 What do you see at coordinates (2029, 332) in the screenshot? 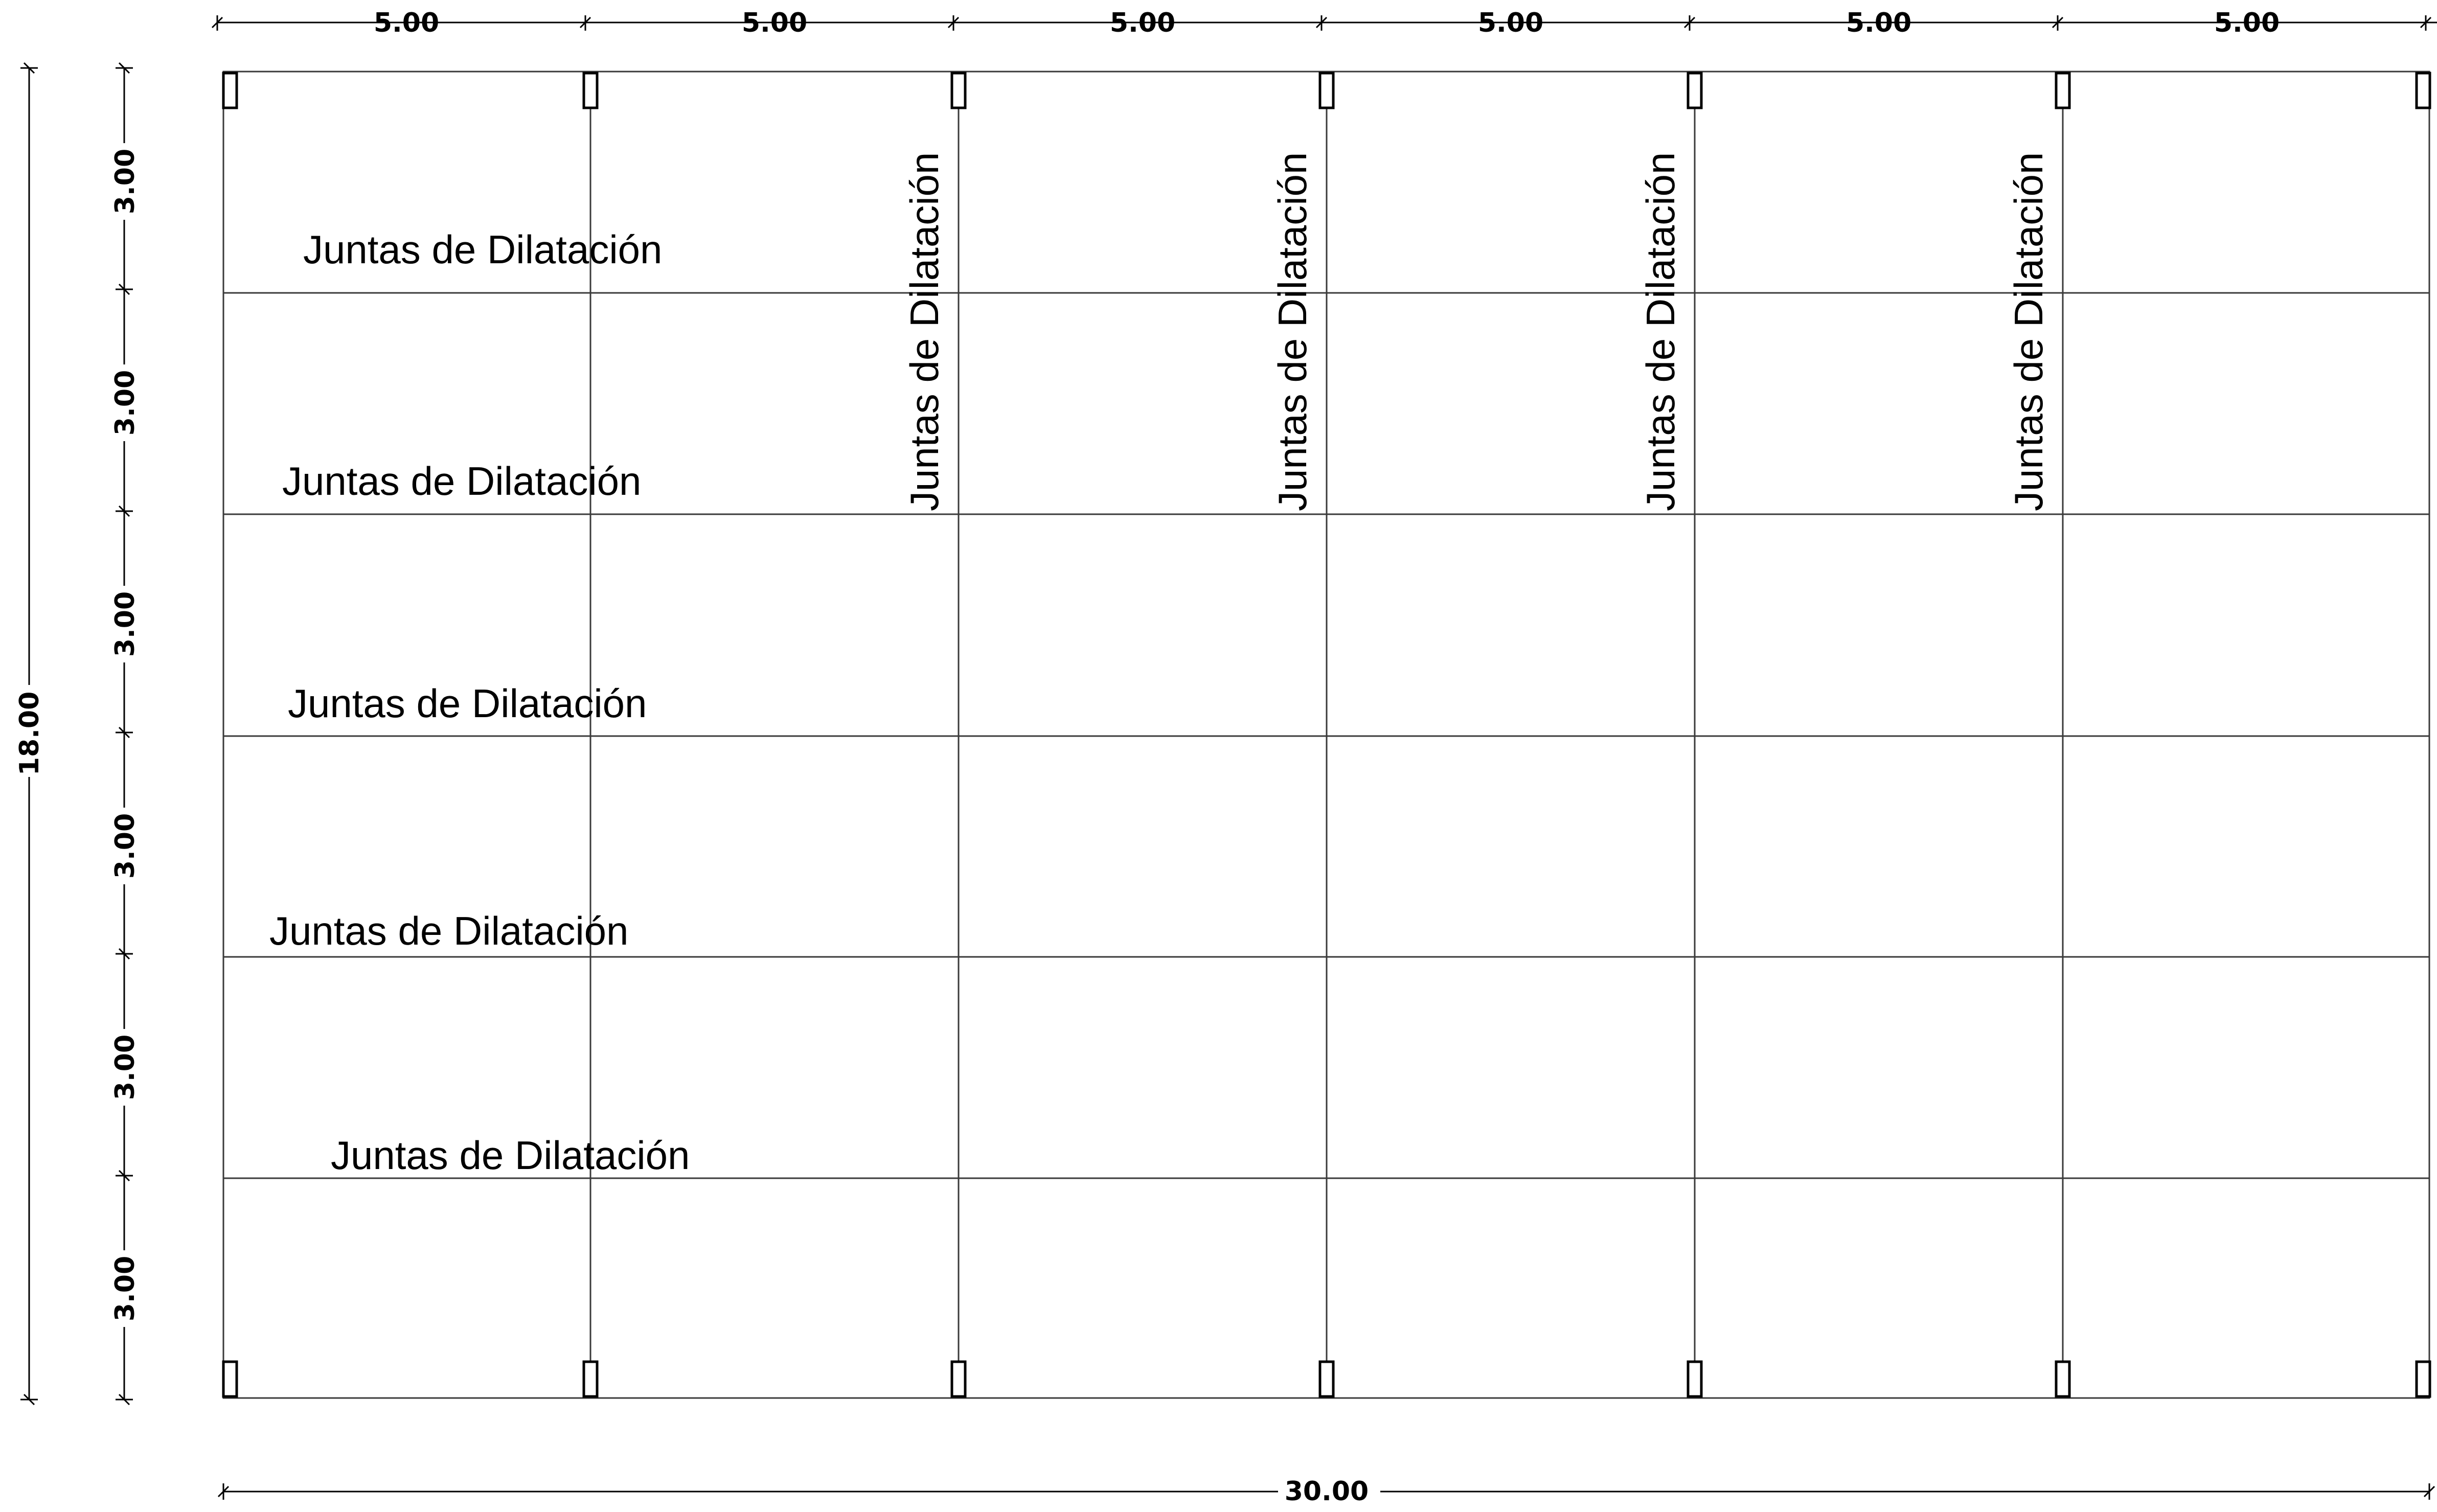
I see `joint-label-vertical-4: Juntas de Dilatación` at bounding box center [2029, 332].